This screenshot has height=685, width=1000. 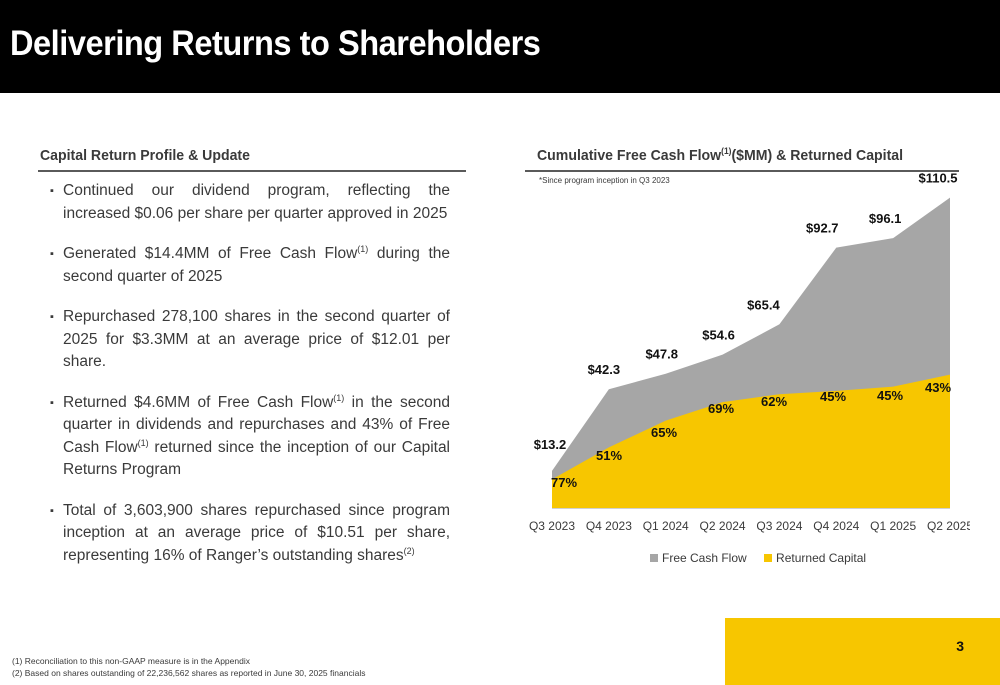 I want to click on returned-capital-pct-label: 62%, so click(x=774, y=401).